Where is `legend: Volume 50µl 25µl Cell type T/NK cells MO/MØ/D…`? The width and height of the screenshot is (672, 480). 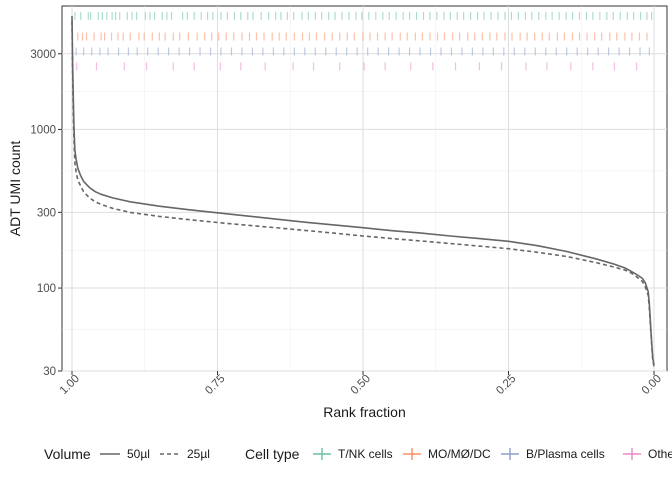 legend: Volume 50µl 25µl Cell type T/NK cells MO/MØ/D… is located at coordinates (358, 454).